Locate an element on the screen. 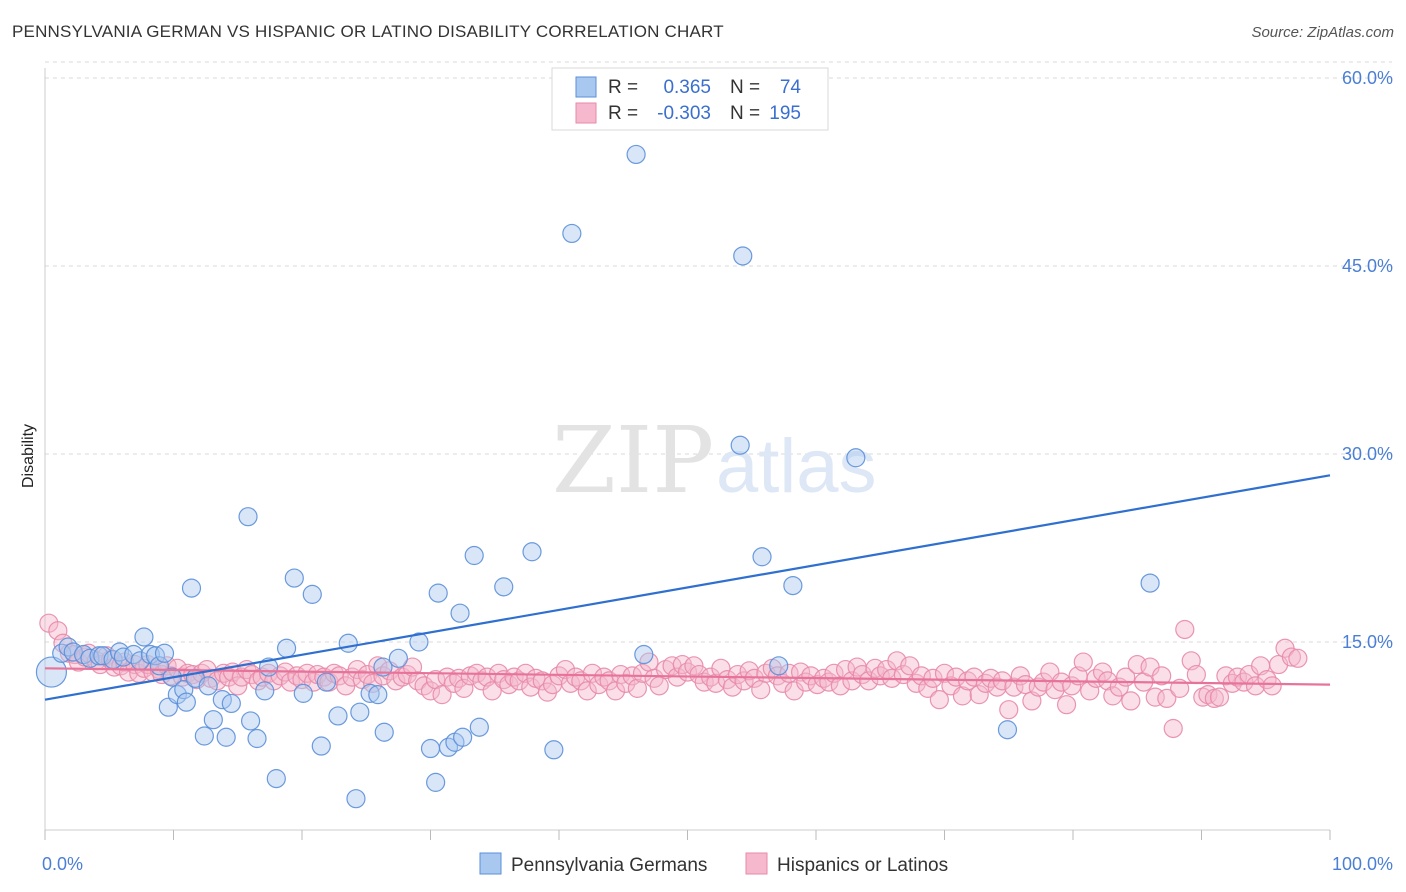  y-tick-label: 60.0% is located at coordinates (1367, 78).